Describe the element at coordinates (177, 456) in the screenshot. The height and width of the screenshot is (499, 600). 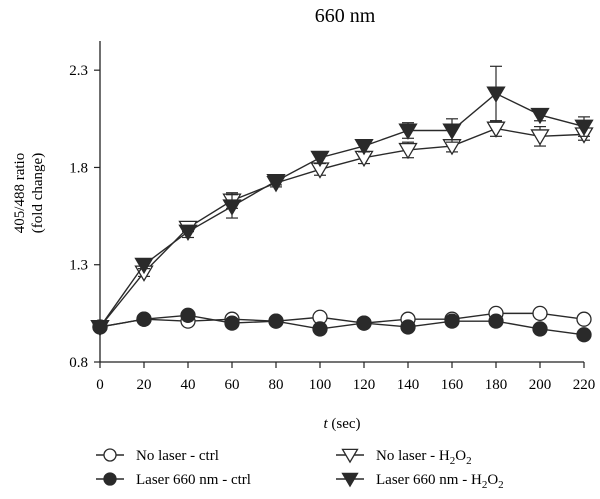
I see `legend-label: No laser - ctrl` at that location.